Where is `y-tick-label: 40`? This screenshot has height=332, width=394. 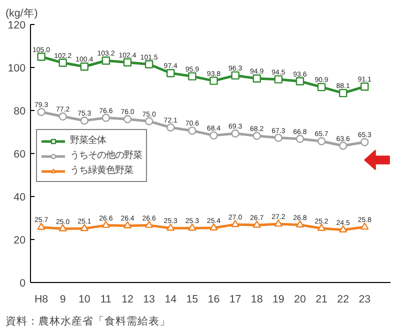
y-tick-label: 40 is located at coordinates (20, 198).